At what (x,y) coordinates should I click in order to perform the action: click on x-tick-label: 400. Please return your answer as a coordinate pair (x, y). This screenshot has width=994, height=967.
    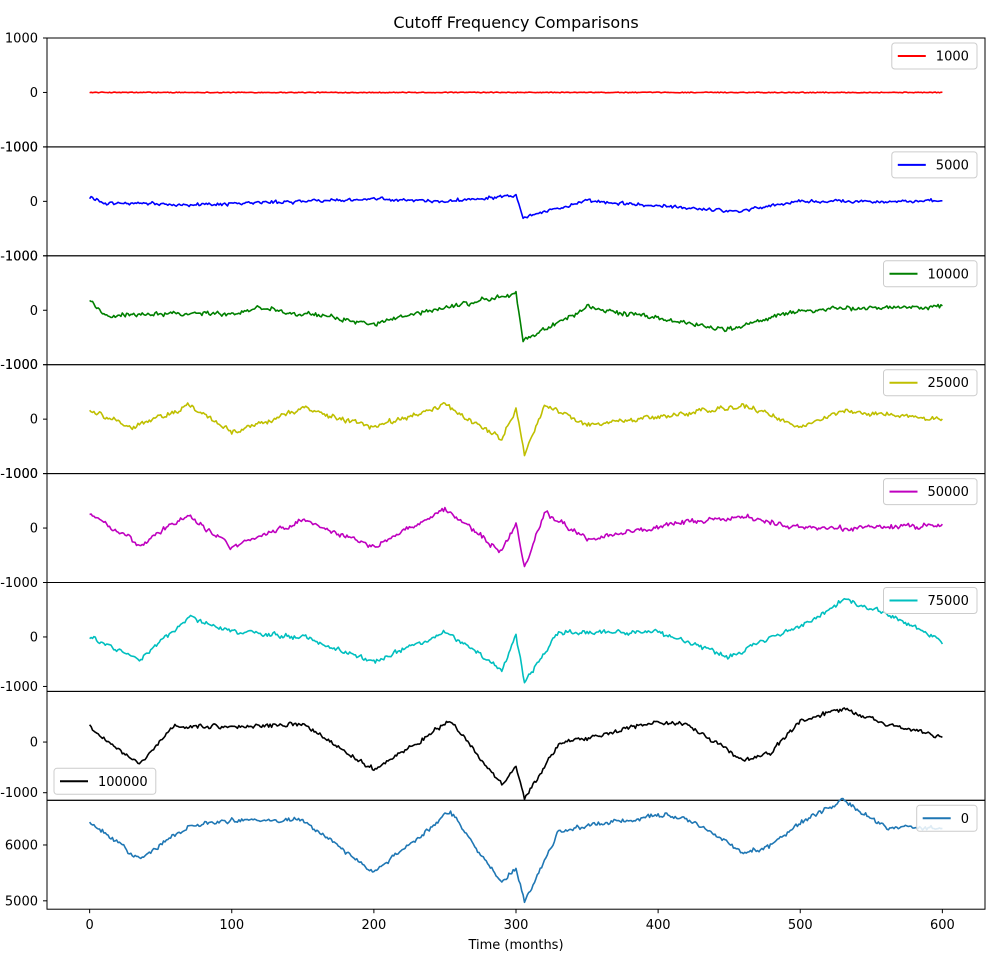
    Looking at the image, I should click on (658, 925).